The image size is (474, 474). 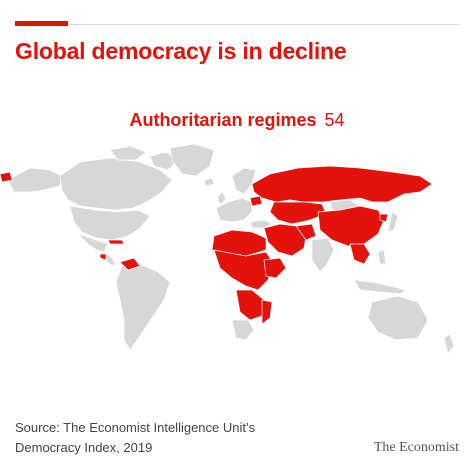 I want to click on cuba-region, so click(x=116, y=242).